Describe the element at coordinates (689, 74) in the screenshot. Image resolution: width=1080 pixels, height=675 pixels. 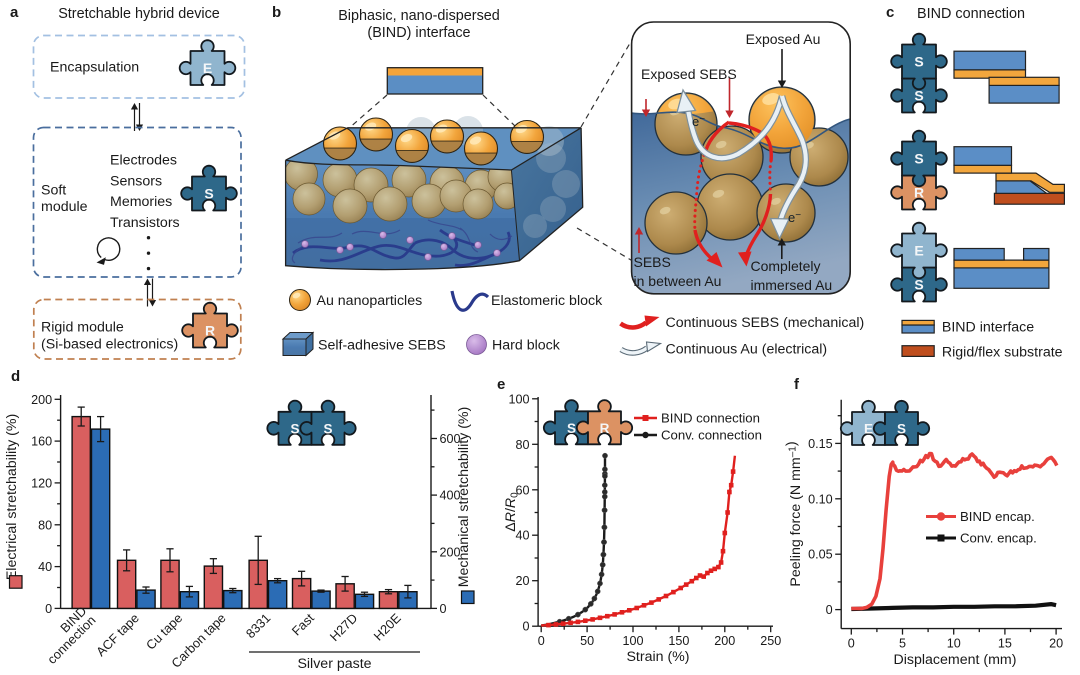
I see `svg-text: Exposed SEBS` at that location.